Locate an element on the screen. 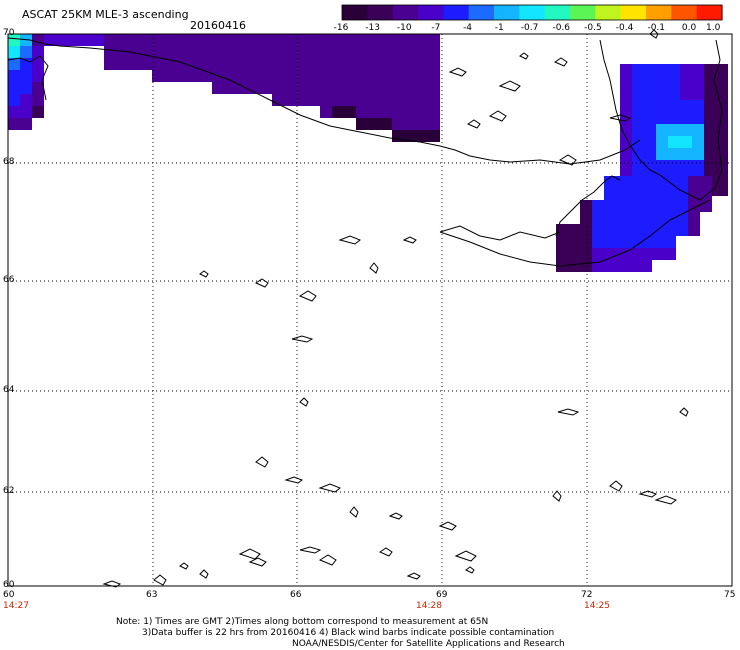 Image resolution: width=740 pixels, height=650 pixels. pass-time-1: 14:27 is located at coordinates (16, 606).